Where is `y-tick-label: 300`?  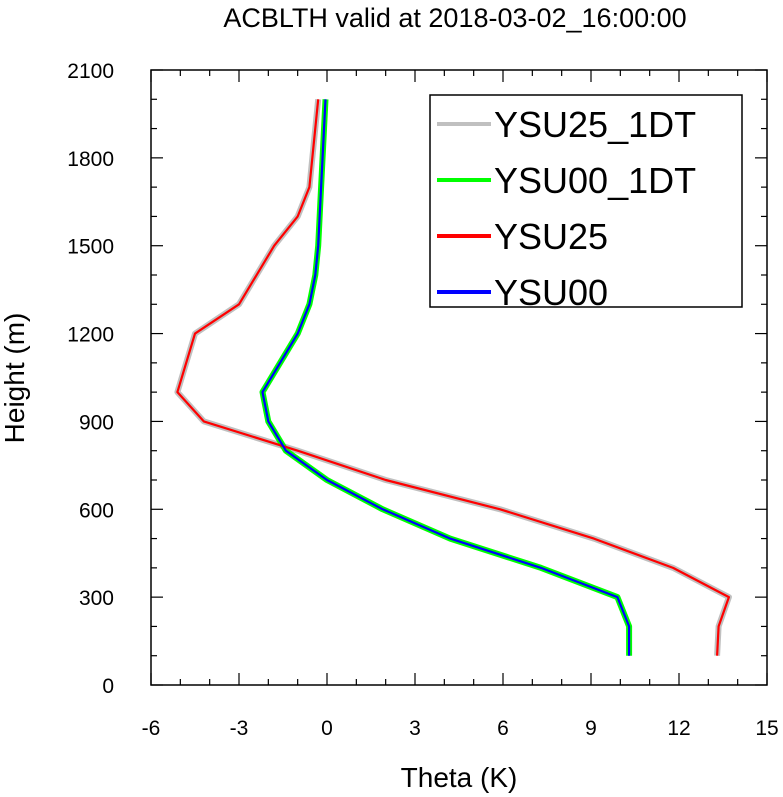
y-tick-label: 300 is located at coordinates (96, 598).